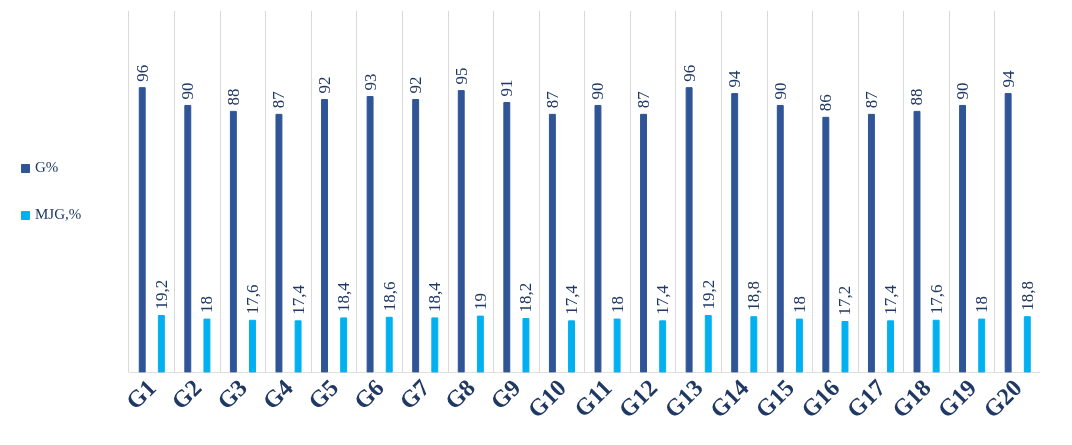  Describe the element at coordinates (58, 214) in the screenshot. I see `legend-label: MJG,%` at that location.